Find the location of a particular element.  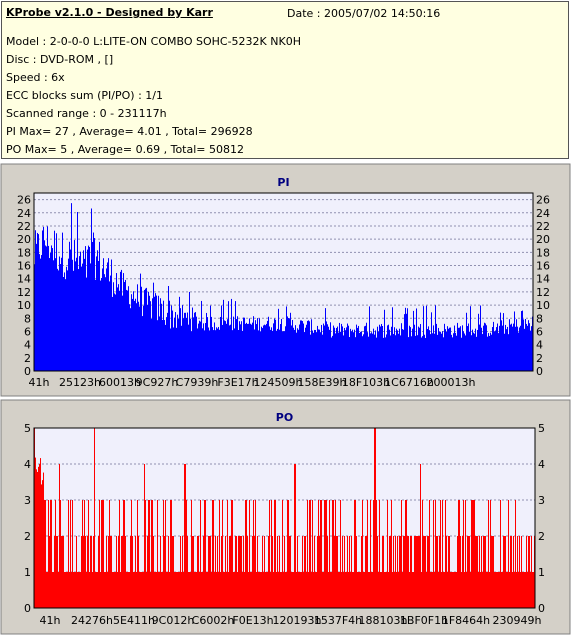

pi-x-tick: F3E17h is located at coordinates (237, 382).